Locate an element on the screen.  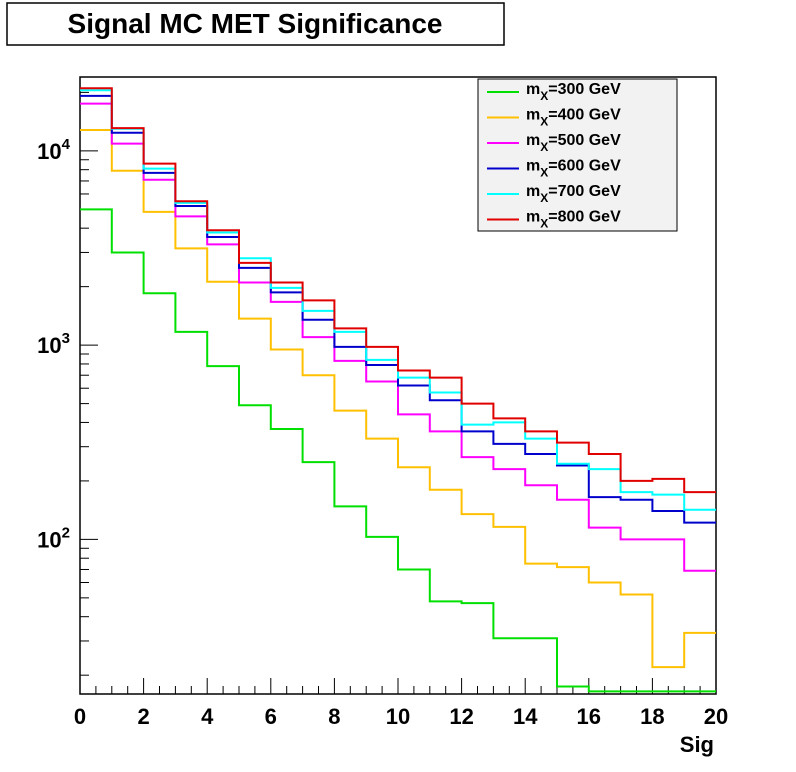
y-tick-label: 10³ is located at coordinates (53, 344).